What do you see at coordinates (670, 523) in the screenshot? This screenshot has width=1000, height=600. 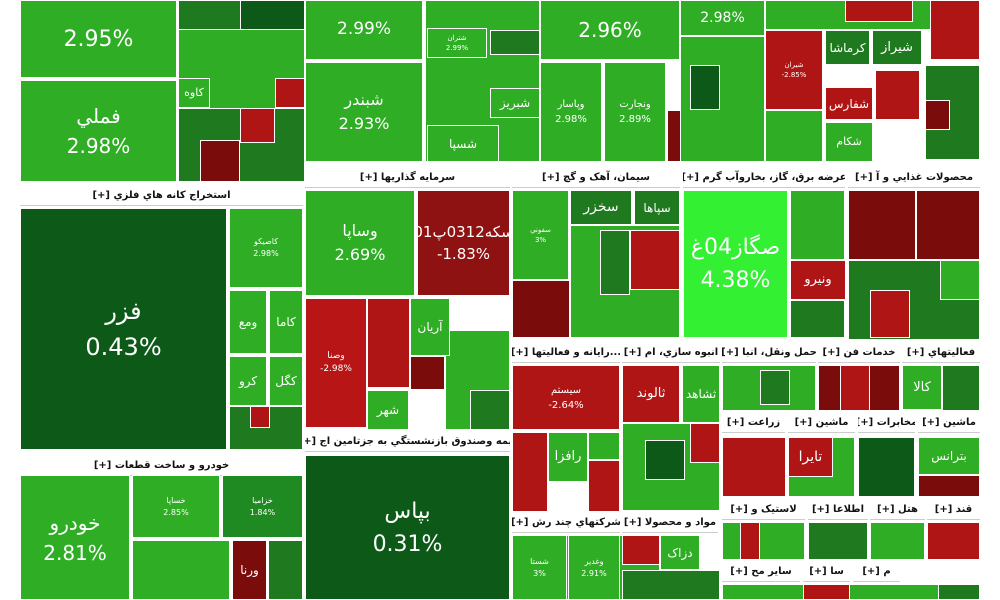 I see `sector-header: مواد و محصولا [+]` at bounding box center [670, 523].